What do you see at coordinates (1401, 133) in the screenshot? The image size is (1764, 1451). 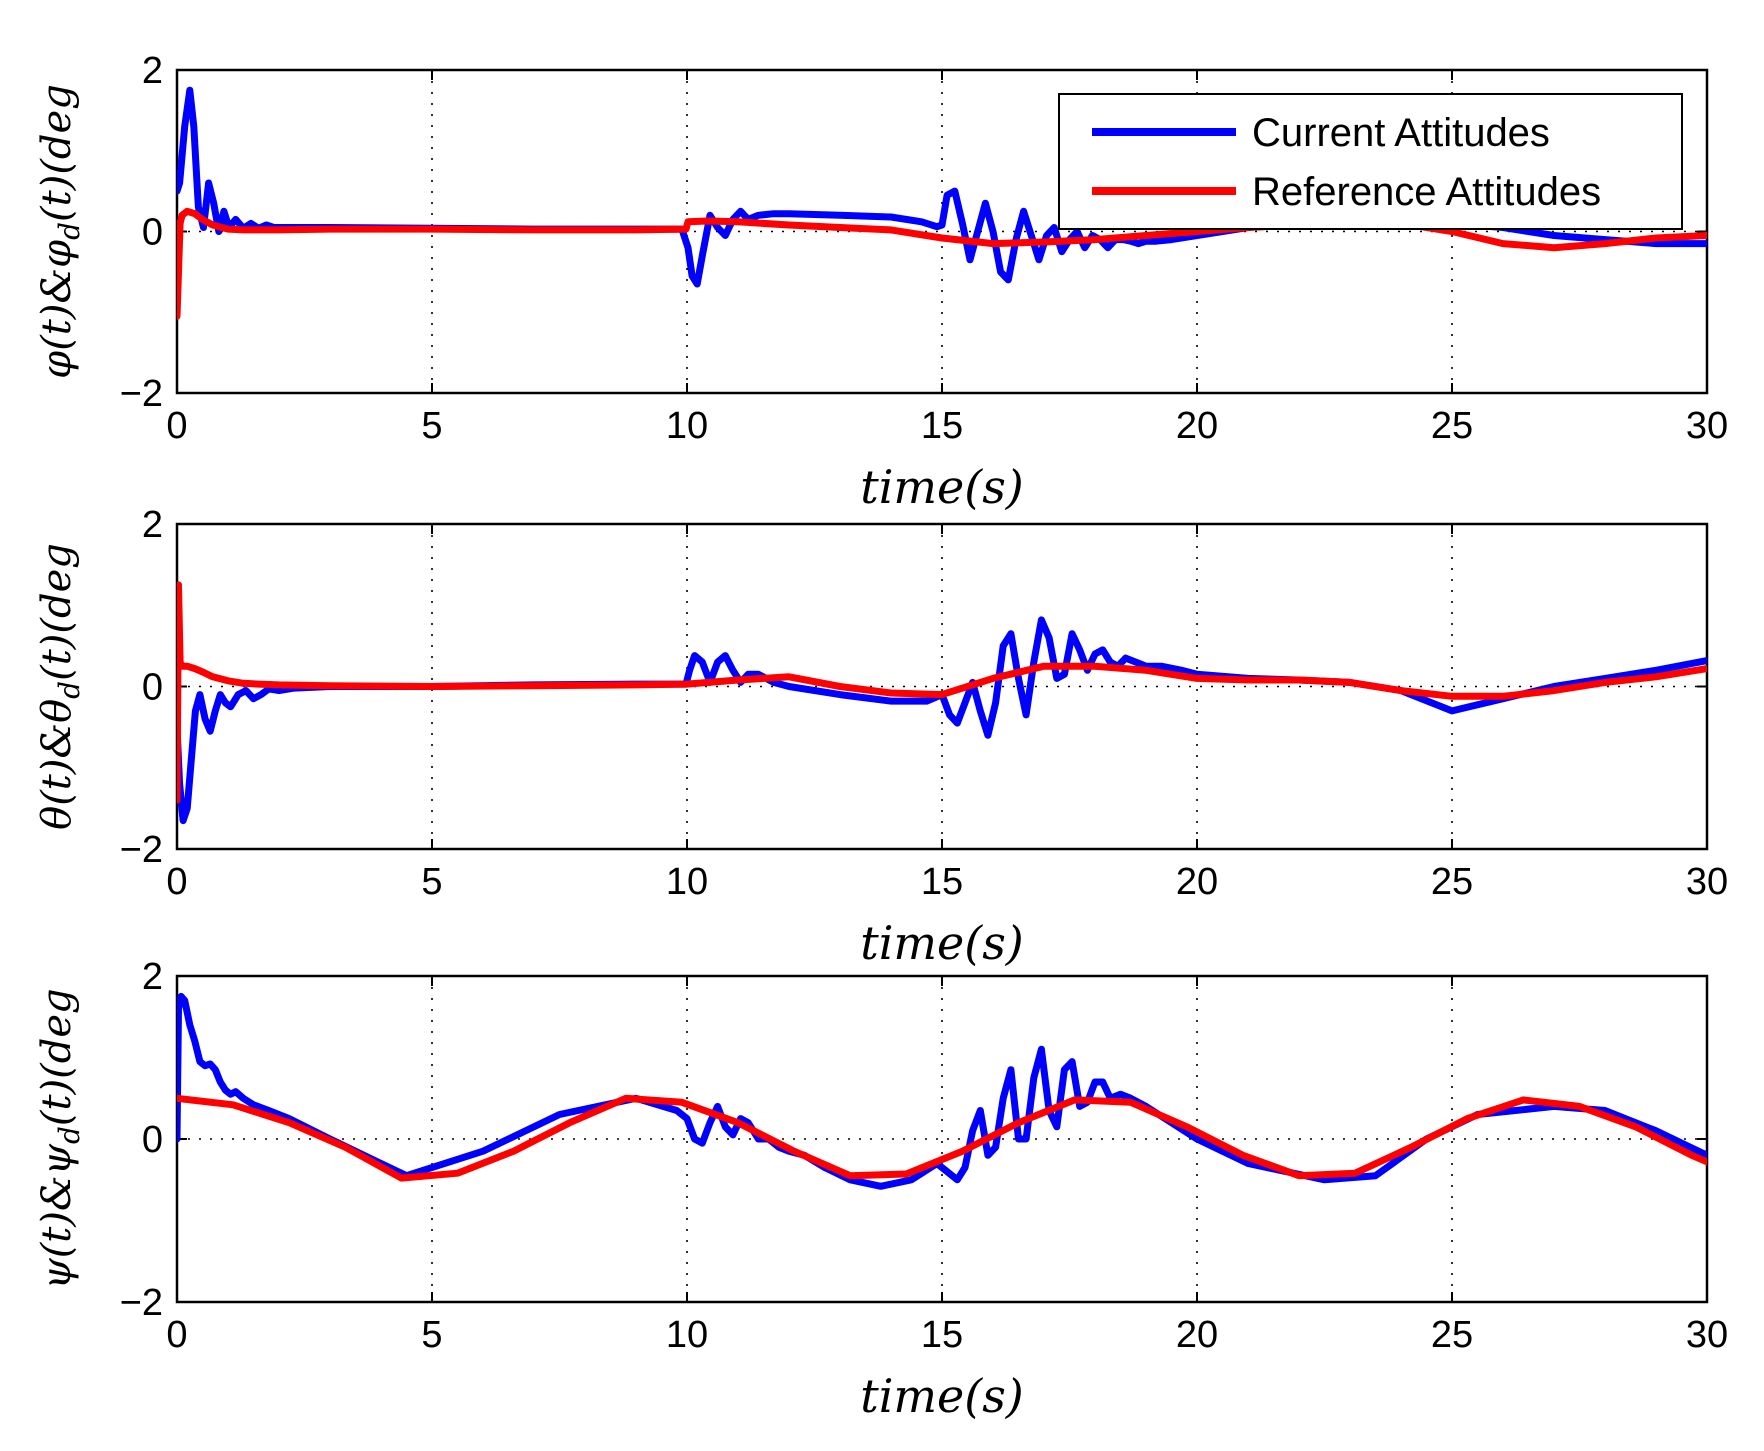 I see `legend-label: Current Attitudes` at bounding box center [1401, 133].